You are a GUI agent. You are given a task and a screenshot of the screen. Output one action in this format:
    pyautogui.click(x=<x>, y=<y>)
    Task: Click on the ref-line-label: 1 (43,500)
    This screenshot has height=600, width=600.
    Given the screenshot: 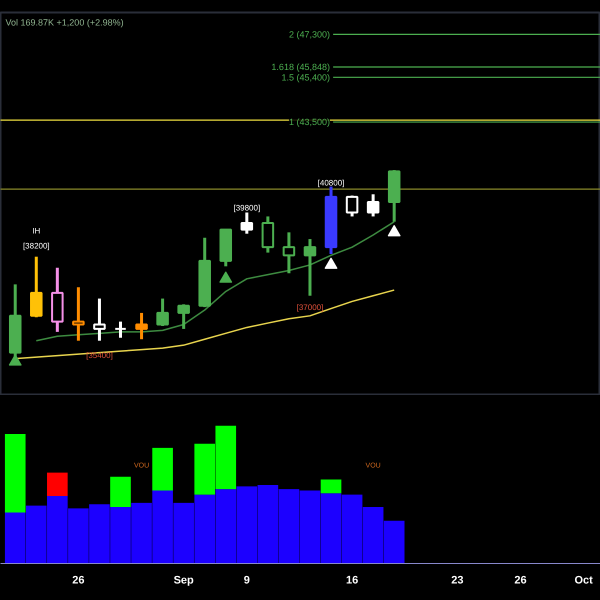 What is the action you would take?
    pyautogui.click(x=309, y=122)
    